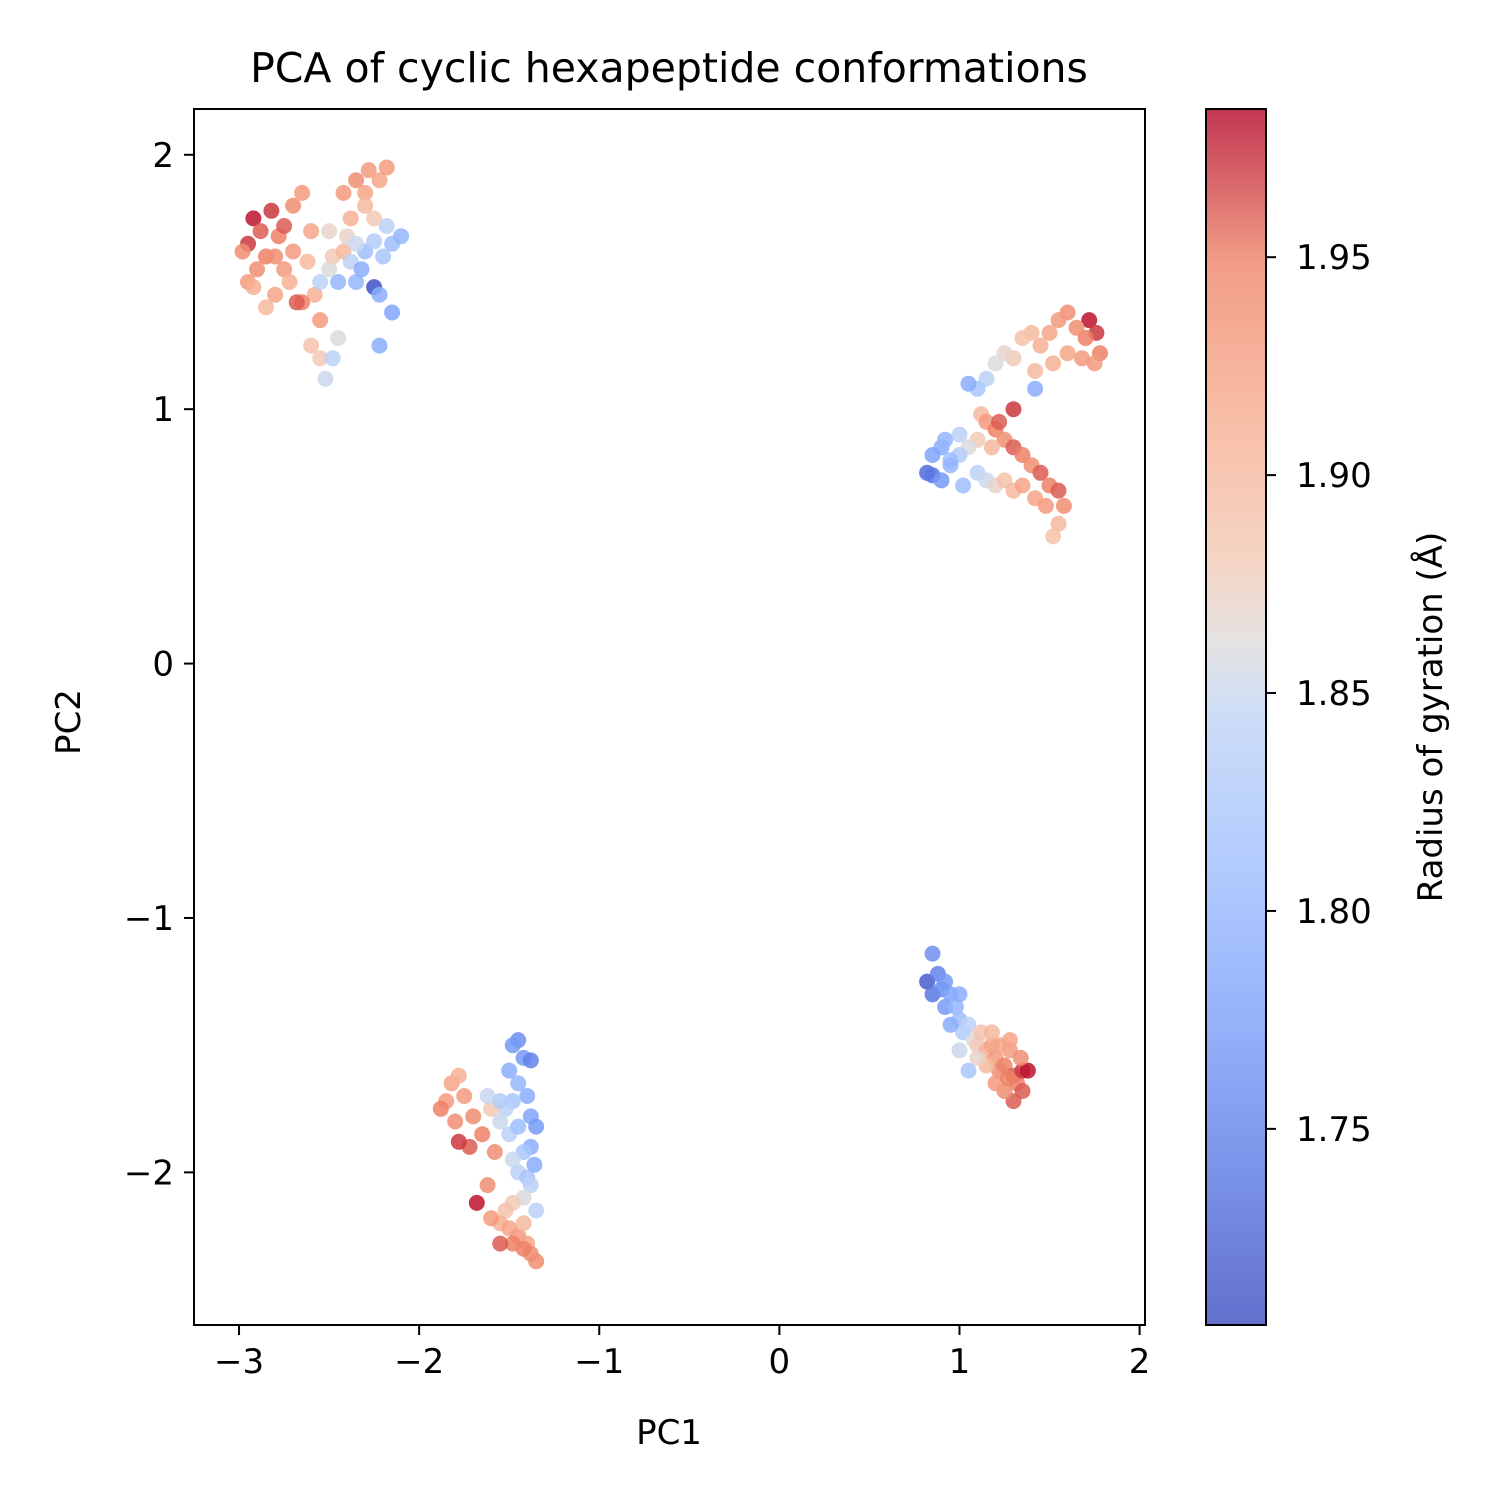 The width and height of the screenshot is (1500, 1500). I want to click on colorbar-ticks: 1.75 1.80 1.85 1.90 1.95, so click(1319, 694).